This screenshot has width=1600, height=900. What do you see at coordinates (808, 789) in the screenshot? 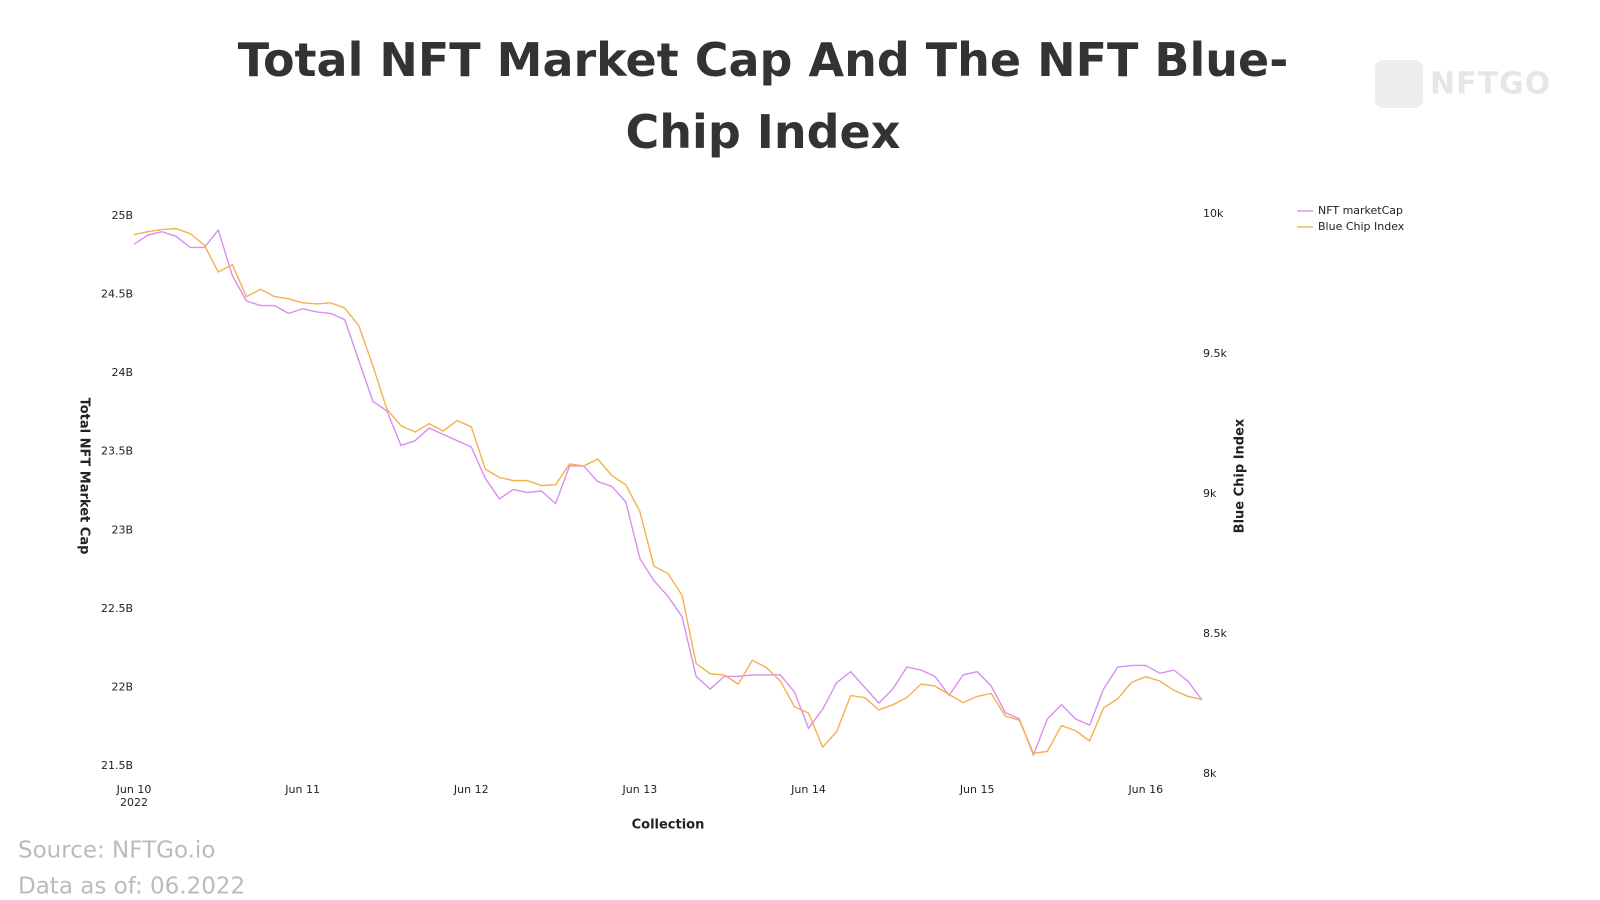
I see `x-tick-label: Jun 14` at bounding box center [808, 789].